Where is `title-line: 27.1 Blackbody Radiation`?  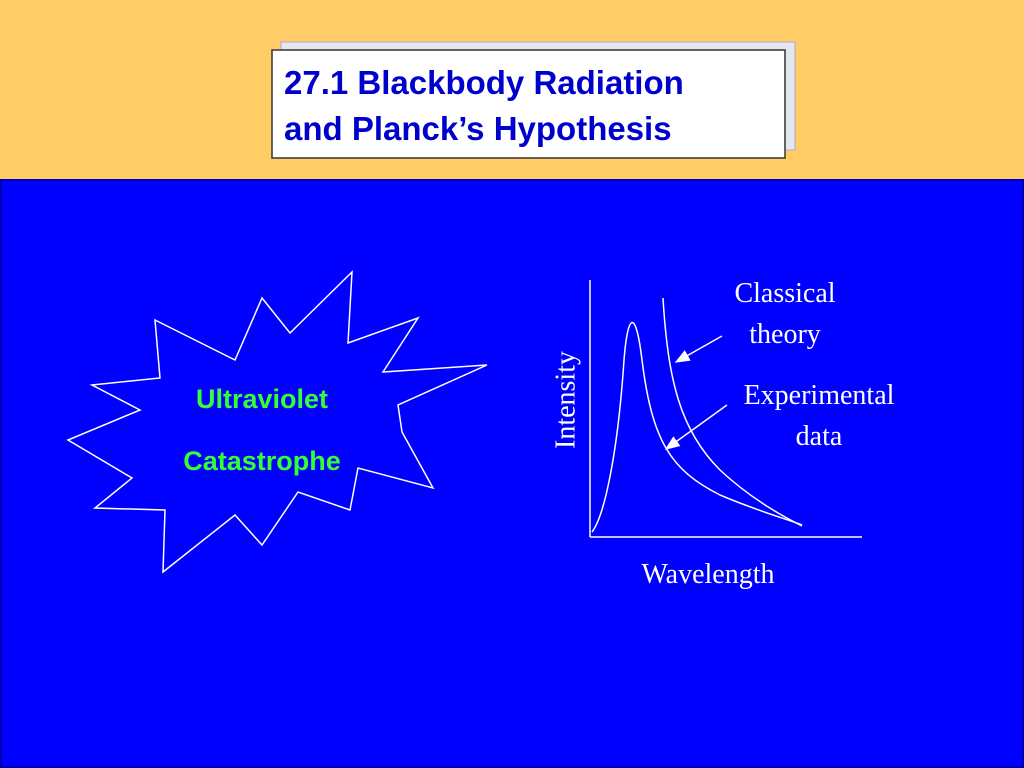
title-line: 27.1 Blackbody Radiation is located at coordinates (484, 82).